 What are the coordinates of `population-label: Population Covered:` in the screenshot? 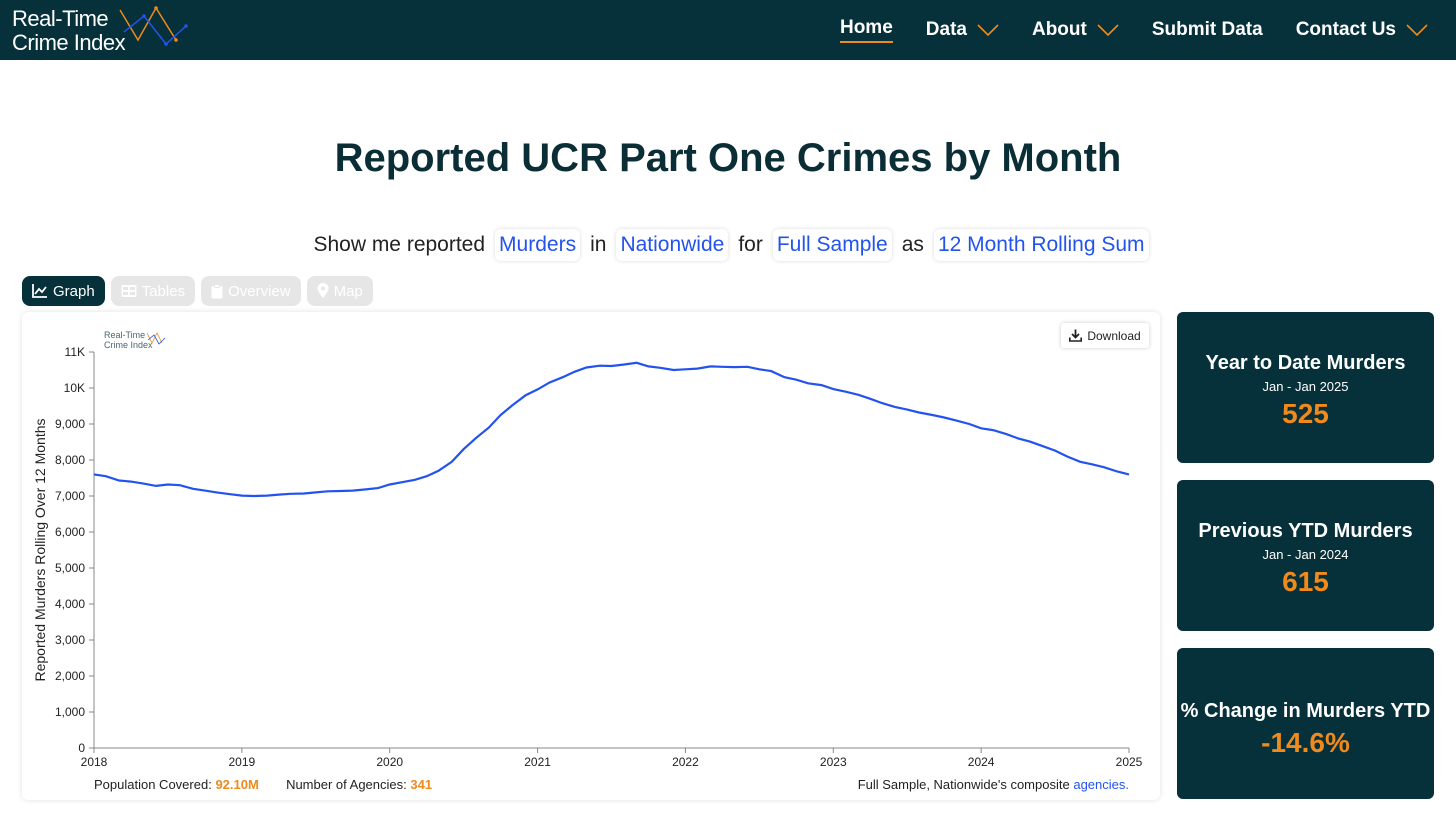 It's located at (153, 784).